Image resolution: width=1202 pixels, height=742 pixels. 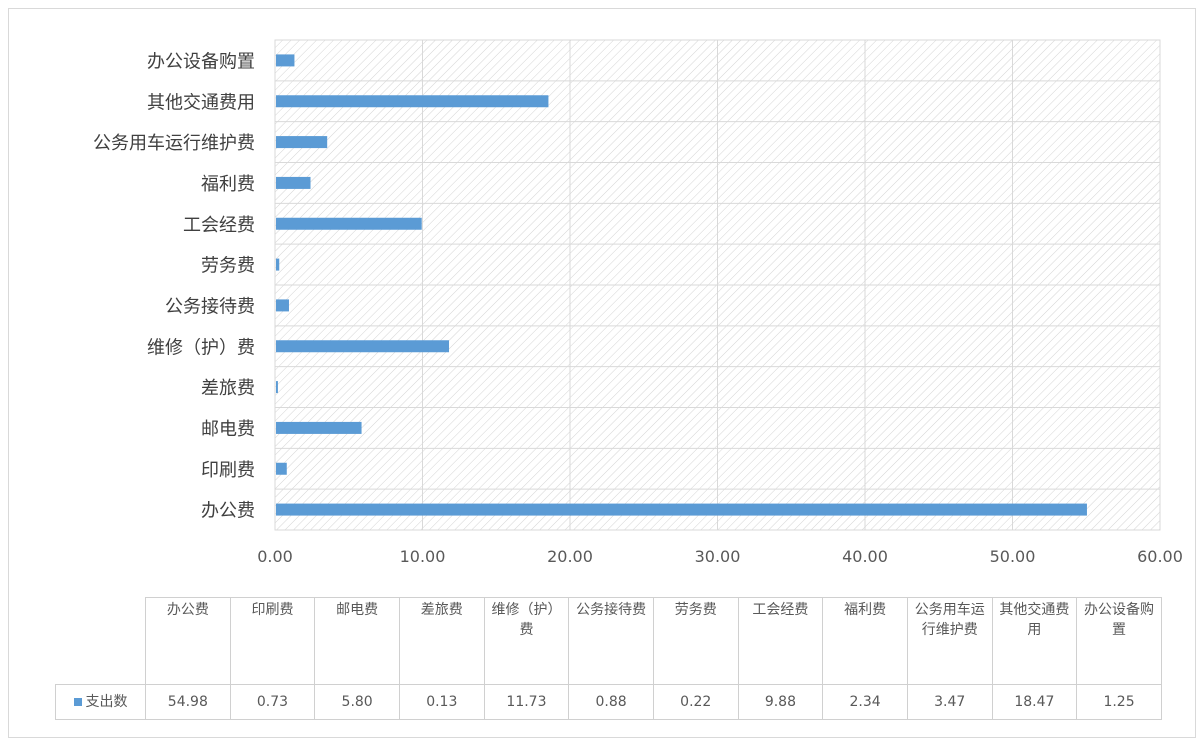 What do you see at coordinates (1034, 702) in the screenshot?
I see `table-value-cell: 18.47` at bounding box center [1034, 702].